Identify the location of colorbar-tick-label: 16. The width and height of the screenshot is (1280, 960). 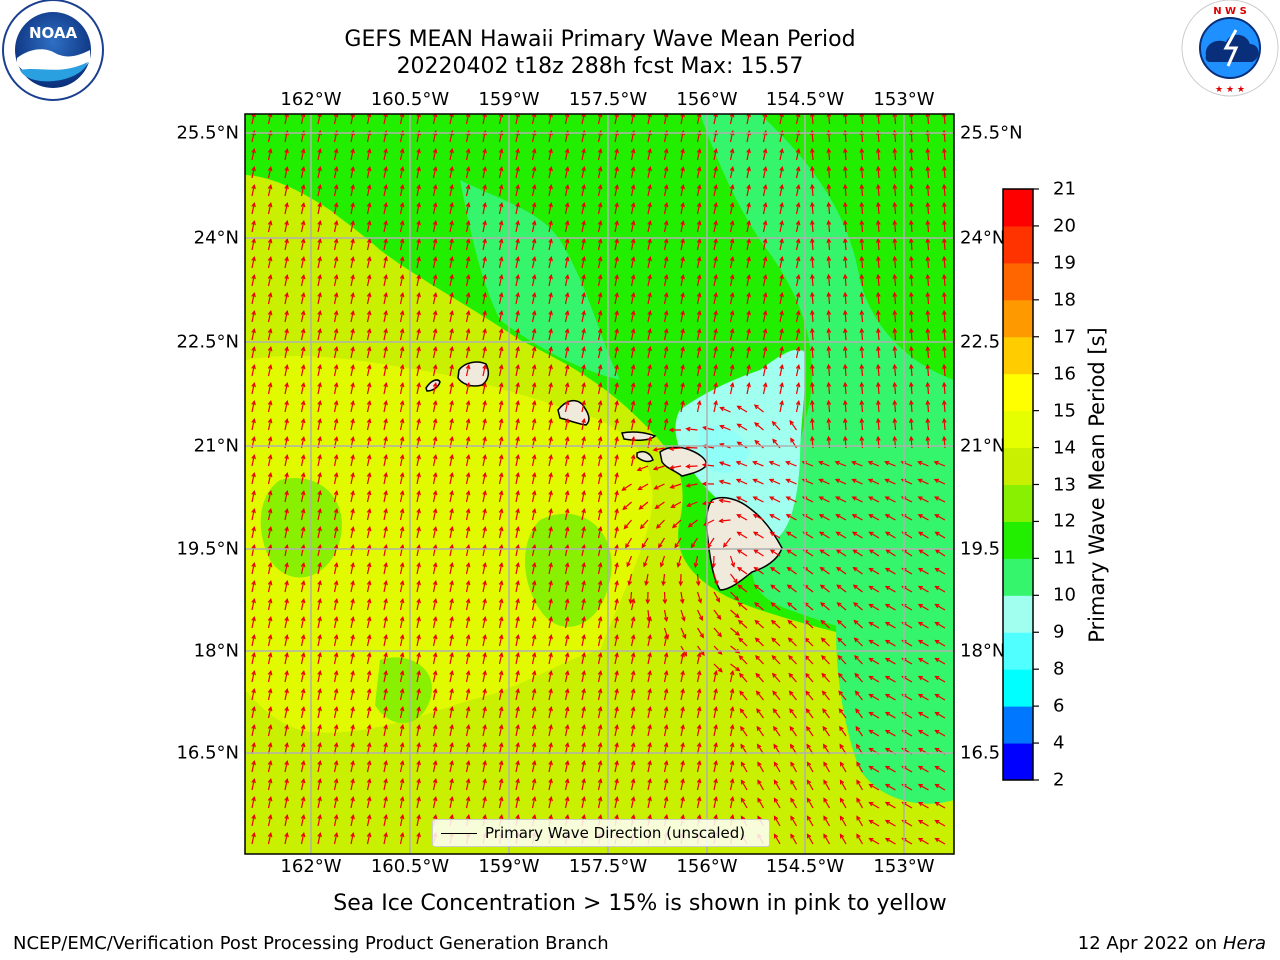
(1064, 374).